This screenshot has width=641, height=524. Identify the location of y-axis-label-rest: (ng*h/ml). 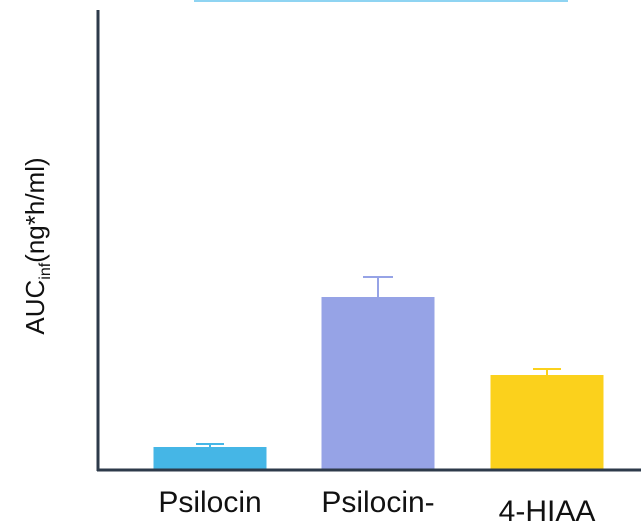
(35, 209).